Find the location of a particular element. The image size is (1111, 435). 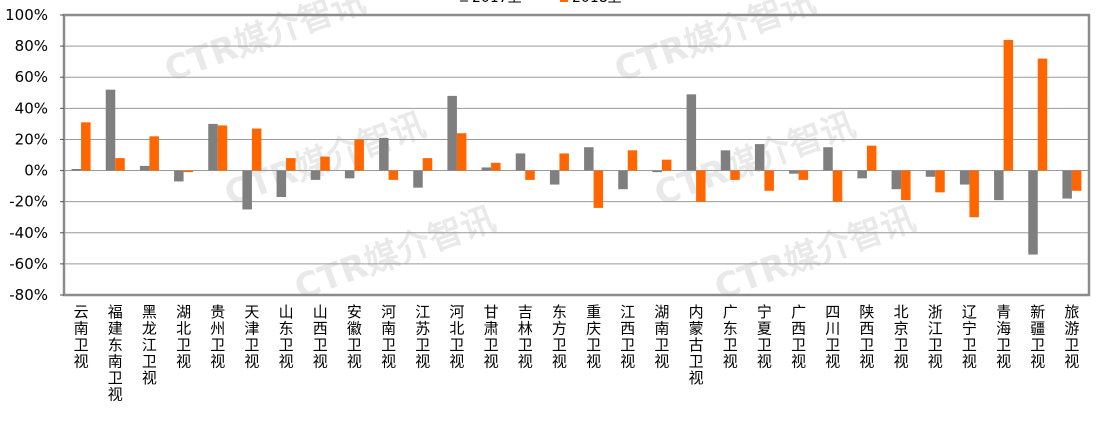

x-tick-label: 山东卫视 is located at coordinates (286, 337).